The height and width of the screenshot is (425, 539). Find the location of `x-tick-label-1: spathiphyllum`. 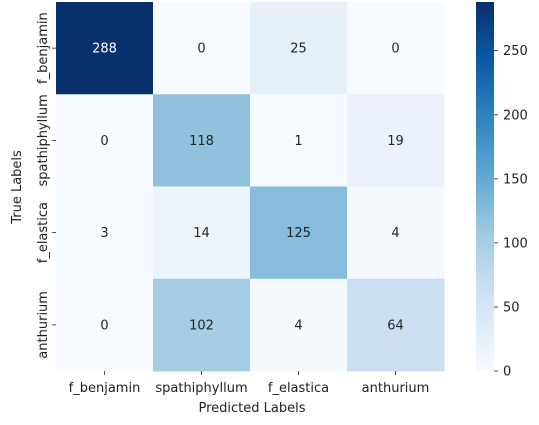

x-tick-label-1: spathiphyllum is located at coordinates (201, 388).